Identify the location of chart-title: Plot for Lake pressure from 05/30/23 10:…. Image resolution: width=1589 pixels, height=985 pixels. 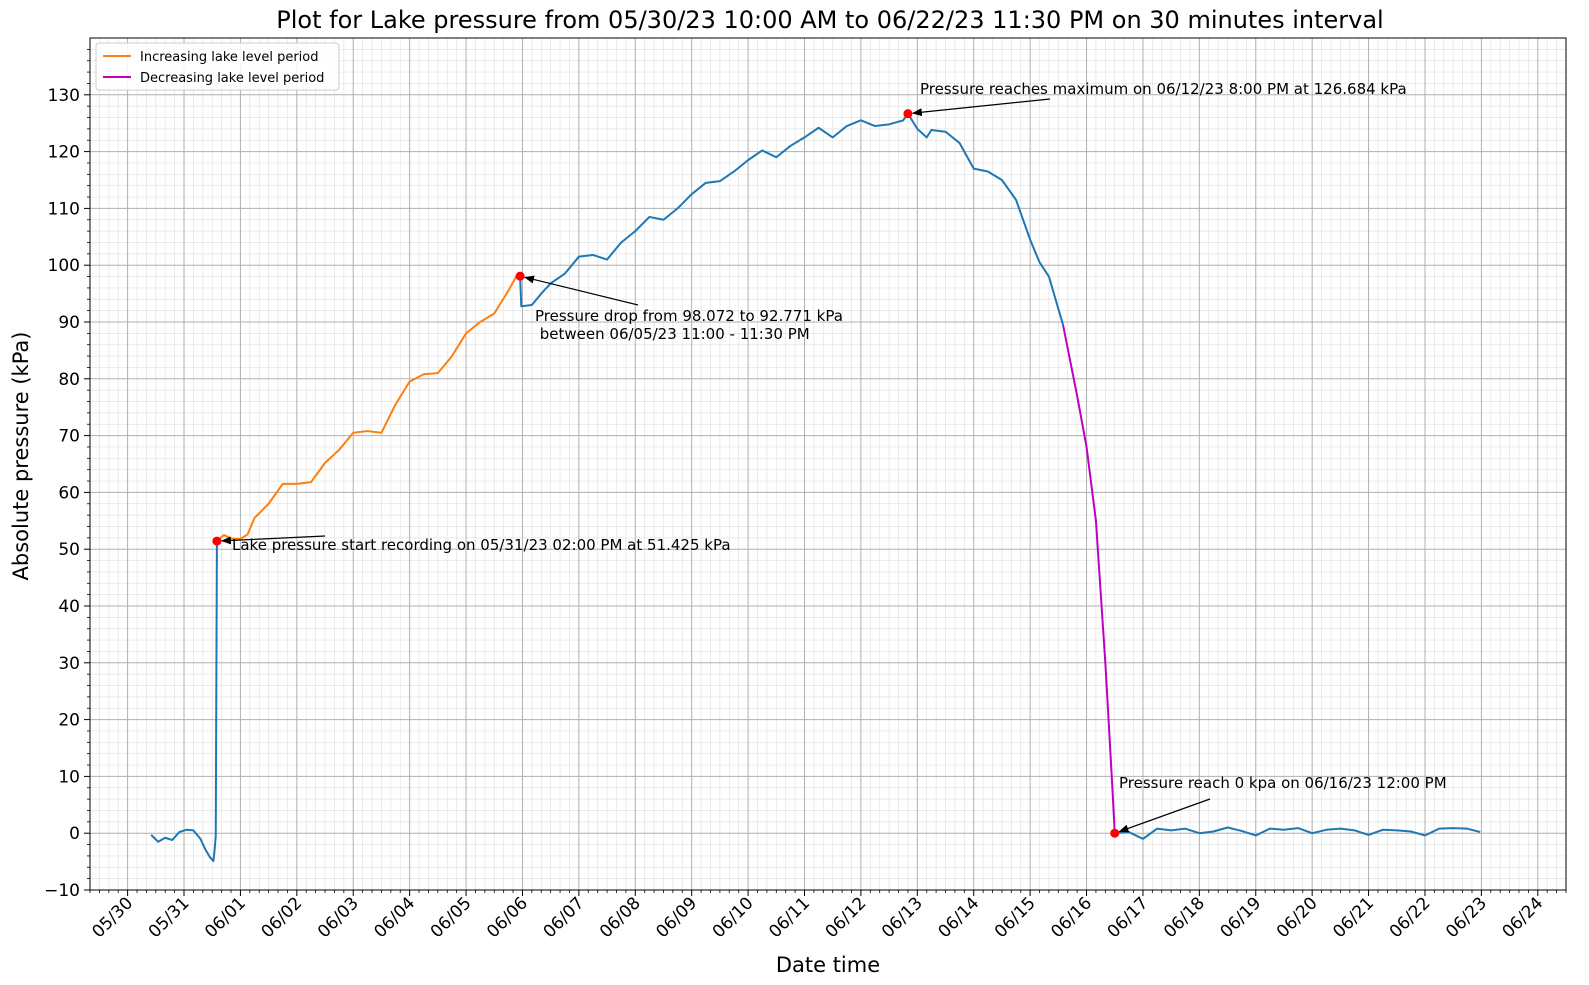
(829, 20).